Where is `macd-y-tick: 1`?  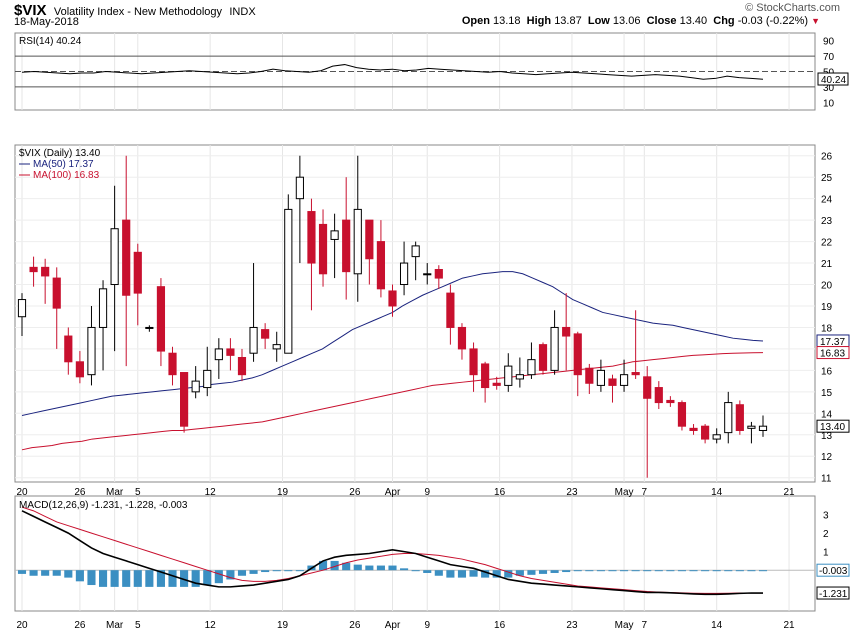
macd-y-tick: 1 is located at coordinates (826, 553).